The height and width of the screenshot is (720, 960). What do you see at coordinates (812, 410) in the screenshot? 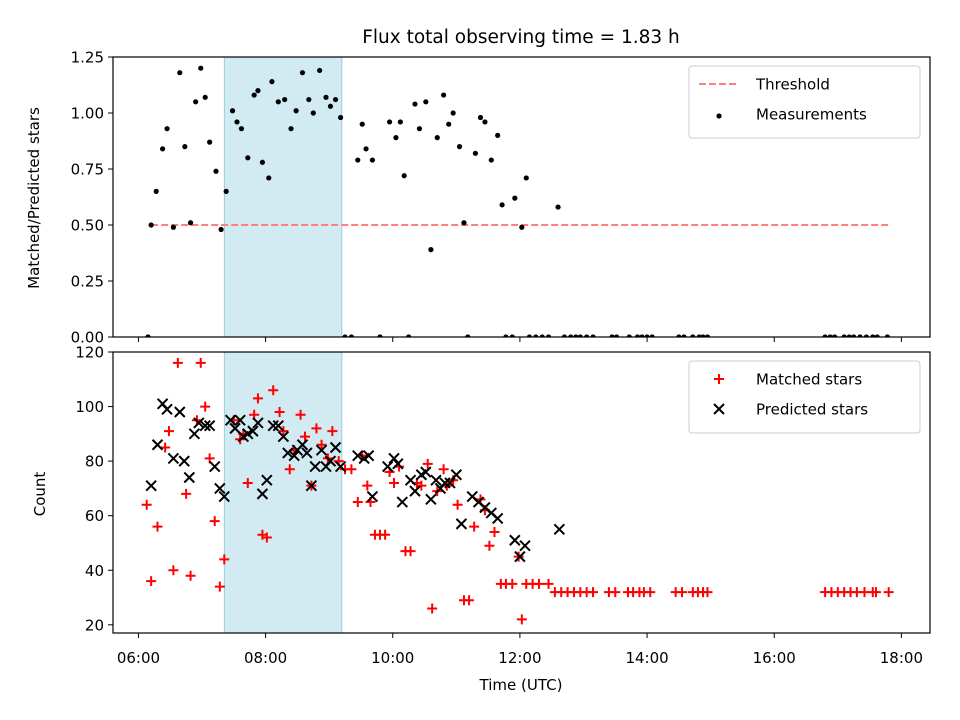
I see `legend-label: Predicted stars` at bounding box center [812, 410].